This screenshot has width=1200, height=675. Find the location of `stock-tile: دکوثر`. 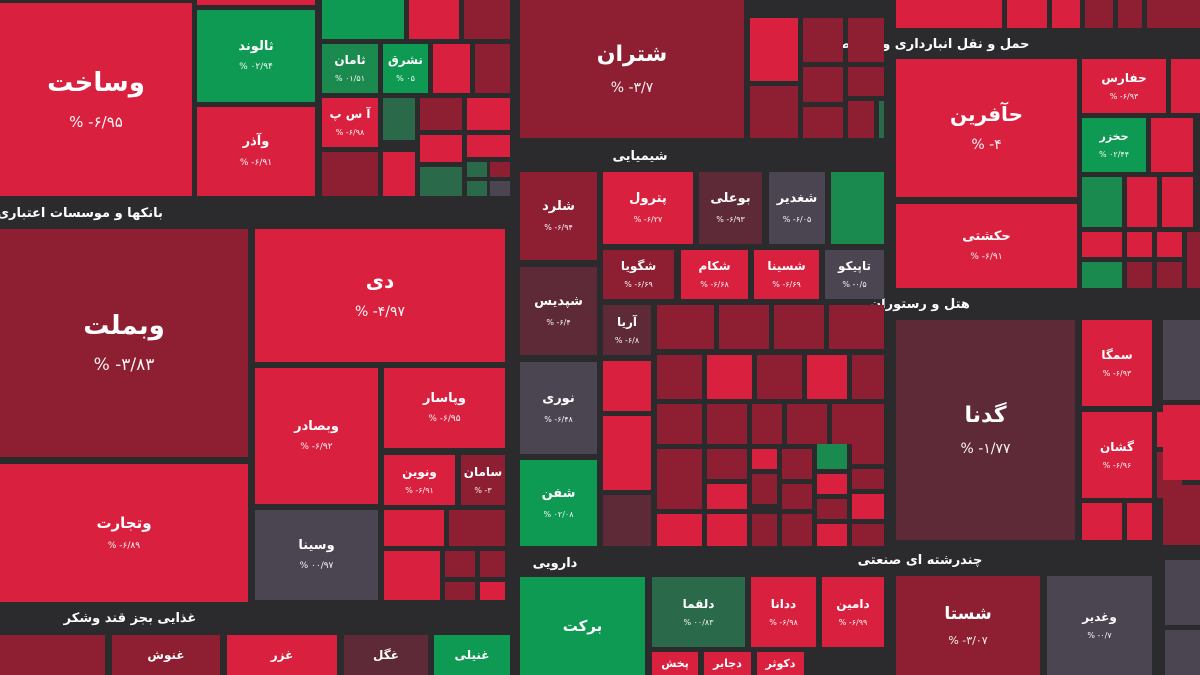

stock-tile: دکوثر is located at coordinates (780, 663).